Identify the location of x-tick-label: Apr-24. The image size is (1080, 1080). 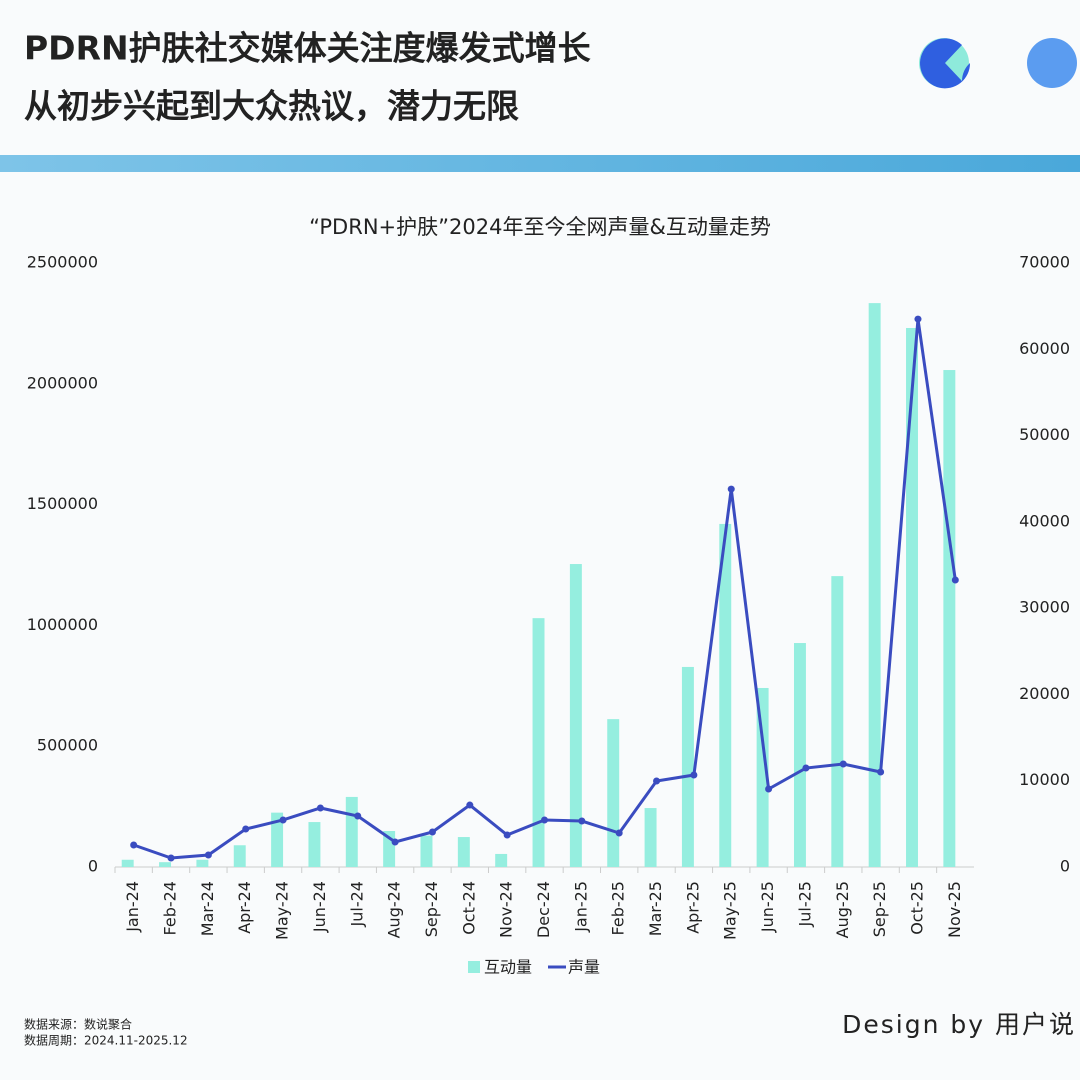
(244, 907).